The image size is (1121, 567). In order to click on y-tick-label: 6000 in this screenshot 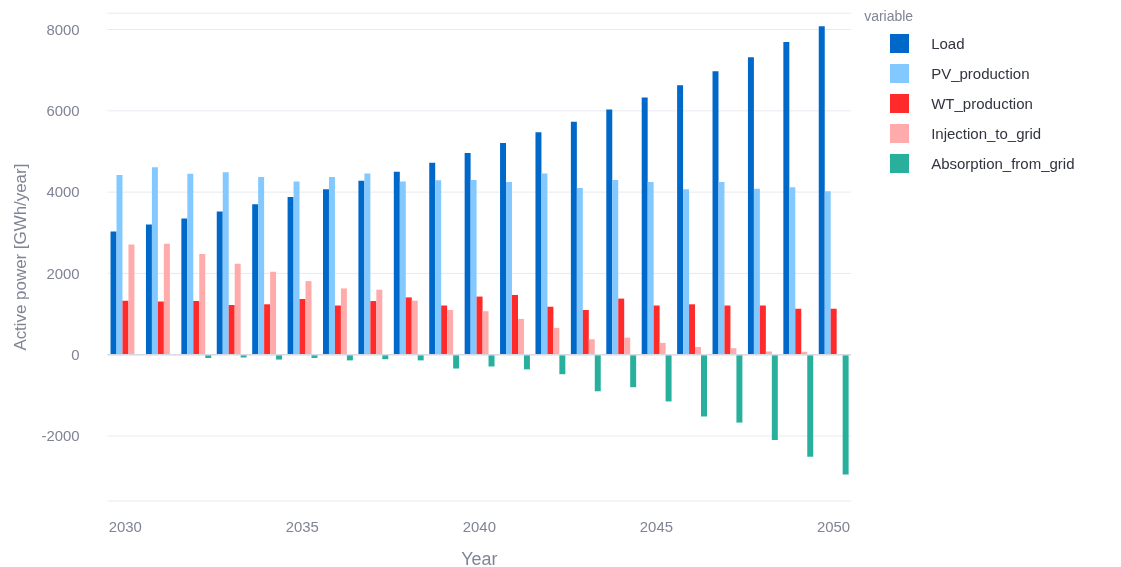, I will do `click(63, 111)`.